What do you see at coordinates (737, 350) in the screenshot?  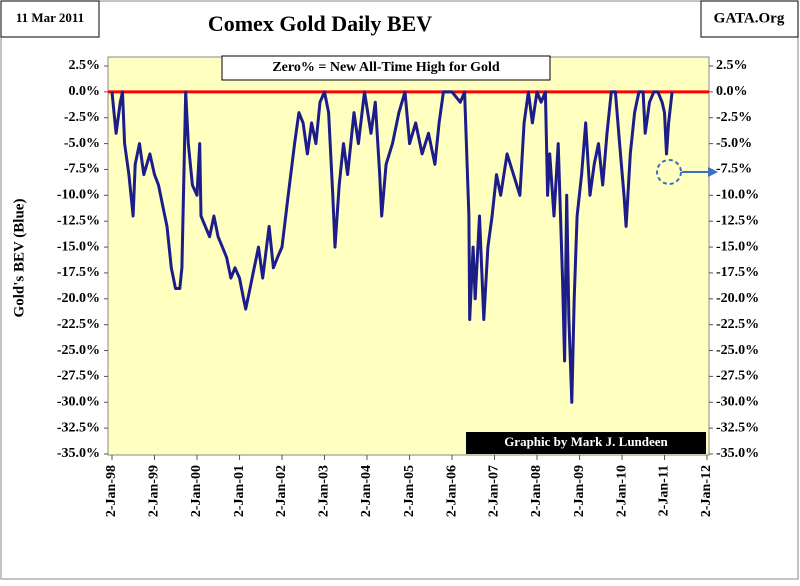 I see `y2-tick-label: -25.0%` at bounding box center [737, 350].